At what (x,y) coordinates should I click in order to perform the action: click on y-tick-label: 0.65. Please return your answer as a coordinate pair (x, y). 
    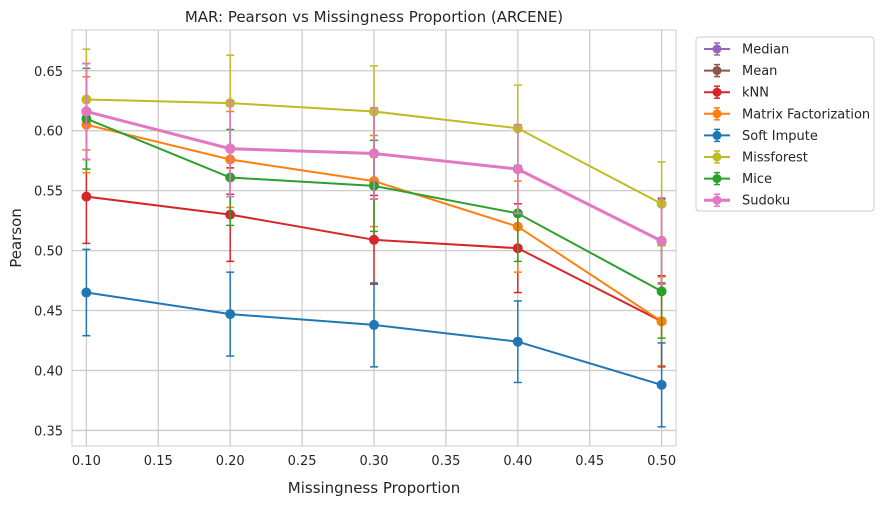
    Looking at the image, I should click on (48, 72).